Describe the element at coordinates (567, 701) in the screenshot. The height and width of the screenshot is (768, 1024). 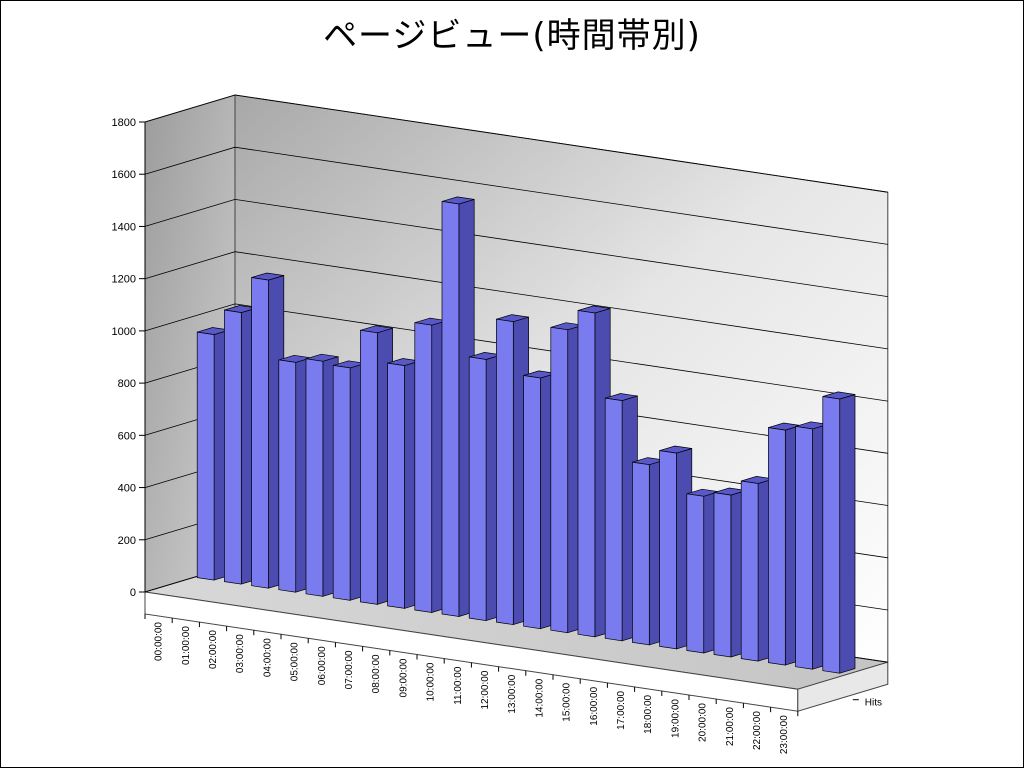
I see `x-tick-label: 15:00:00` at that location.